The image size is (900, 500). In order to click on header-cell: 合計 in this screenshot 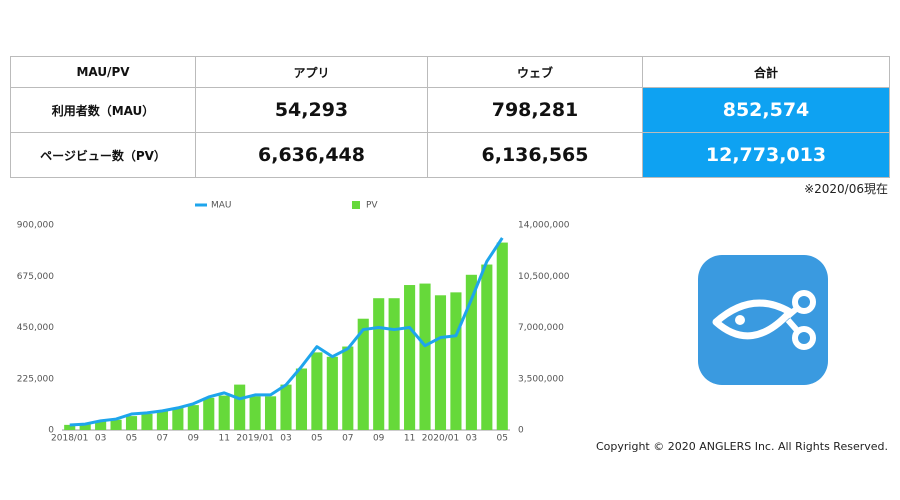, I will do `click(766, 72)`.